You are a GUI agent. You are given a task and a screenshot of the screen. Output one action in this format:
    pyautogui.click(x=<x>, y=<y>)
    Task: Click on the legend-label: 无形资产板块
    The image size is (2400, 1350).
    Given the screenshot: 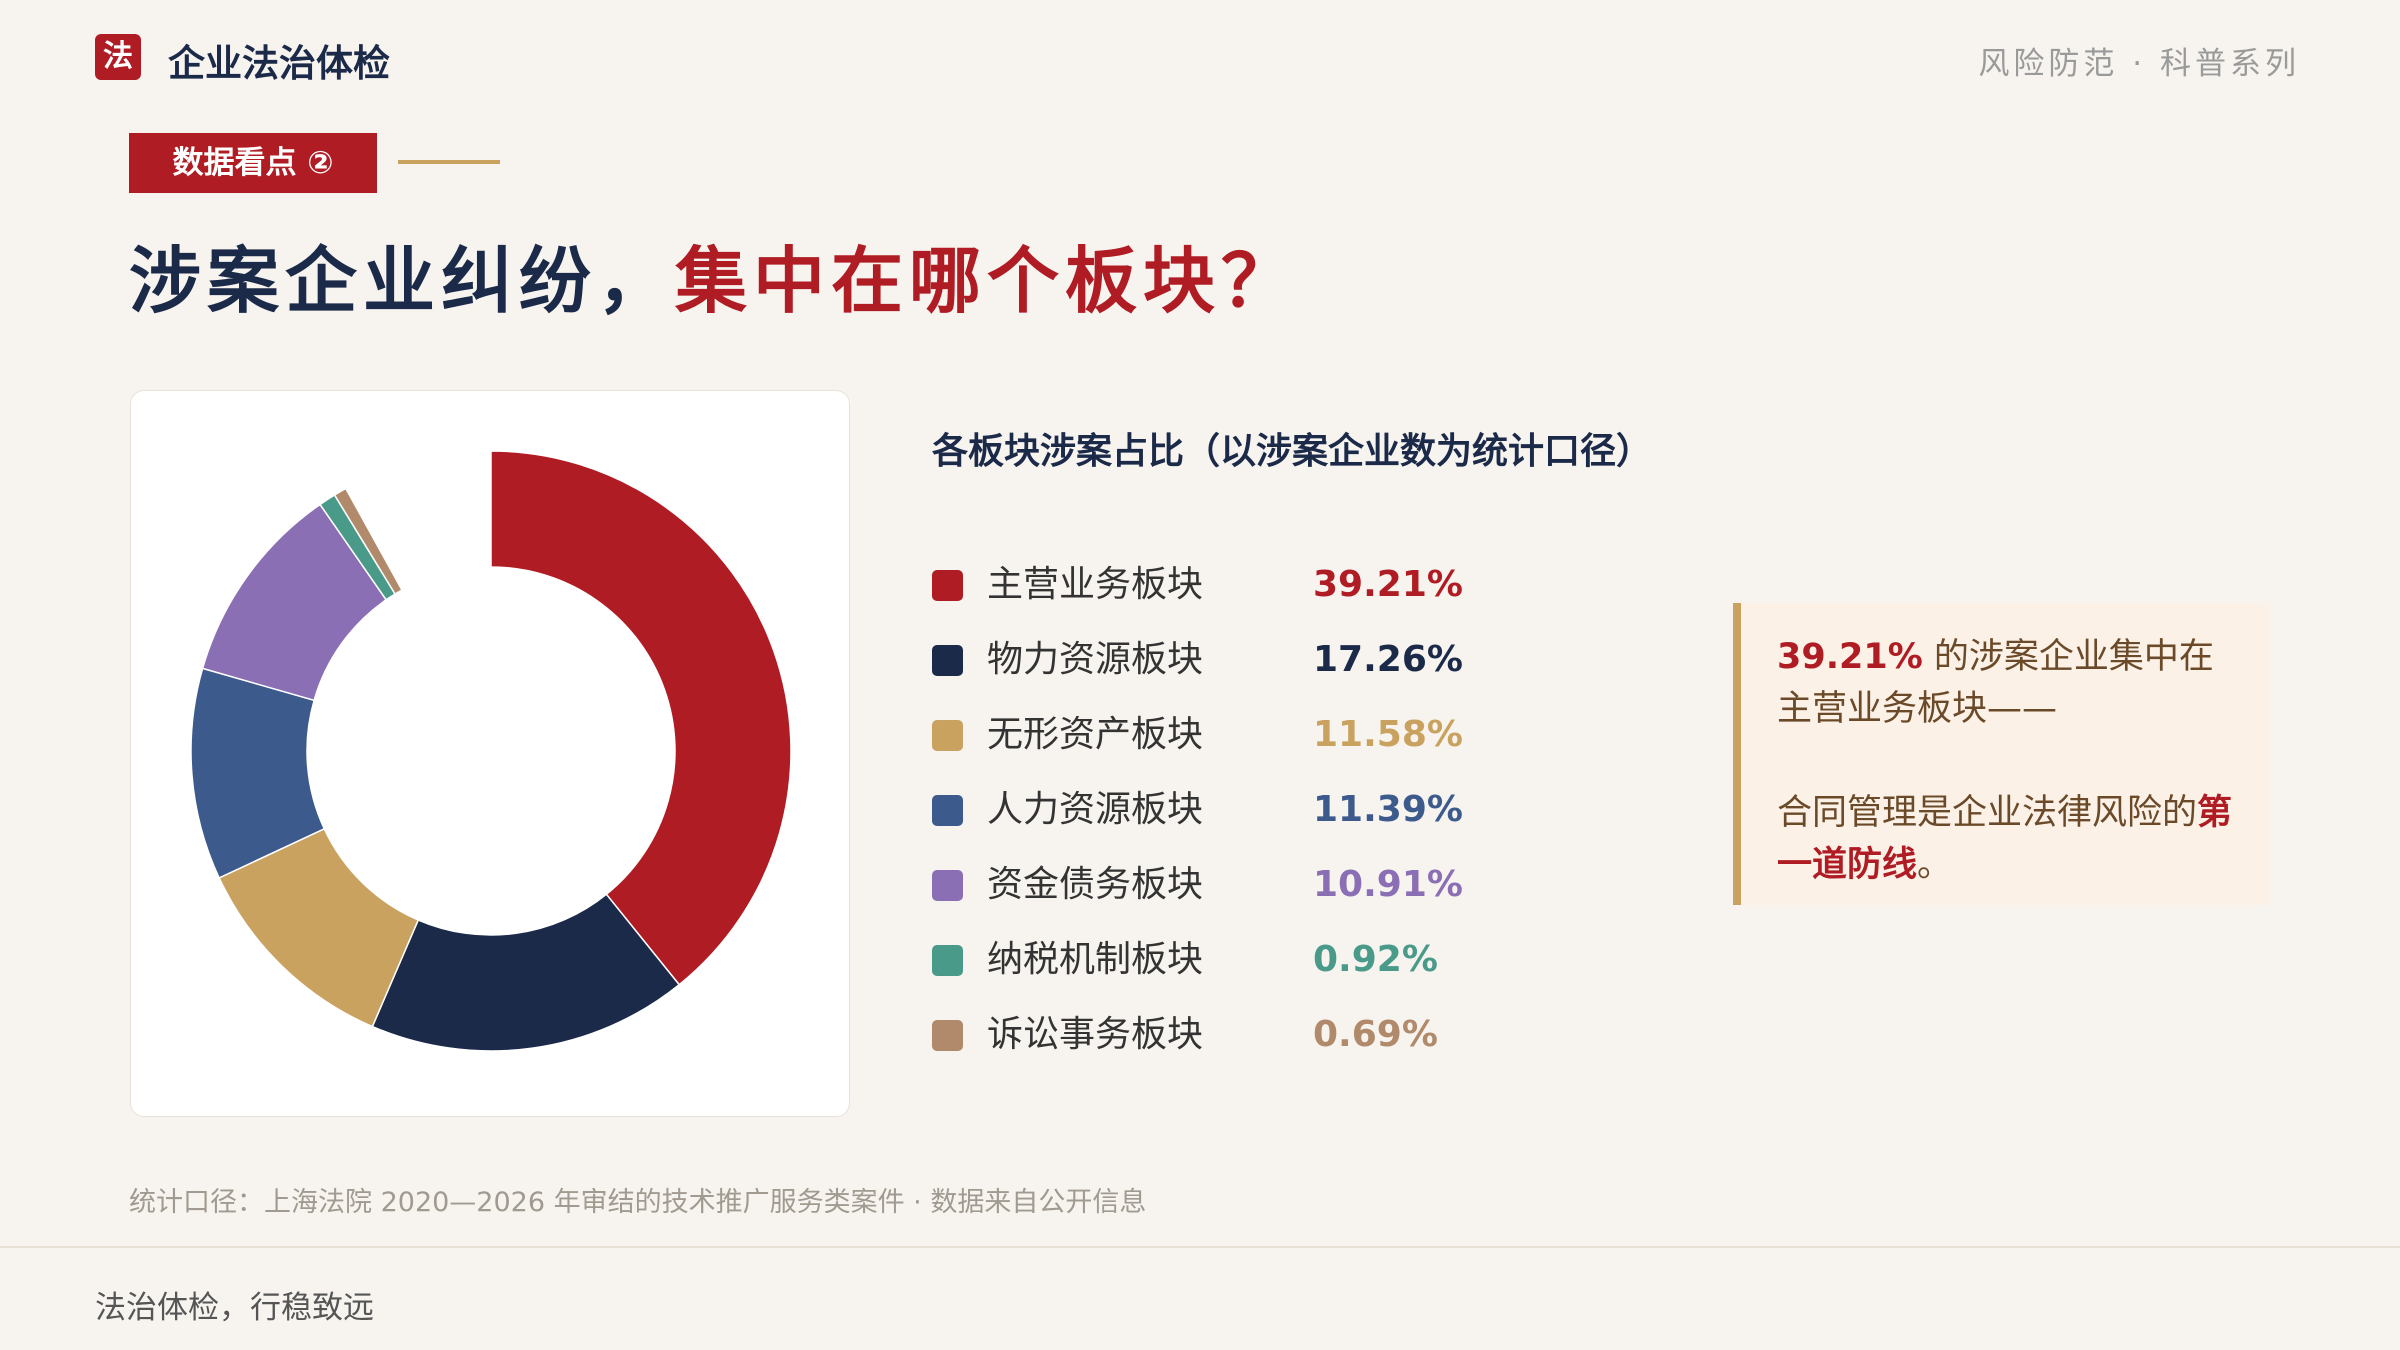 What is the action you would take?
    pyautogui.click(x=1095, y=734)
    